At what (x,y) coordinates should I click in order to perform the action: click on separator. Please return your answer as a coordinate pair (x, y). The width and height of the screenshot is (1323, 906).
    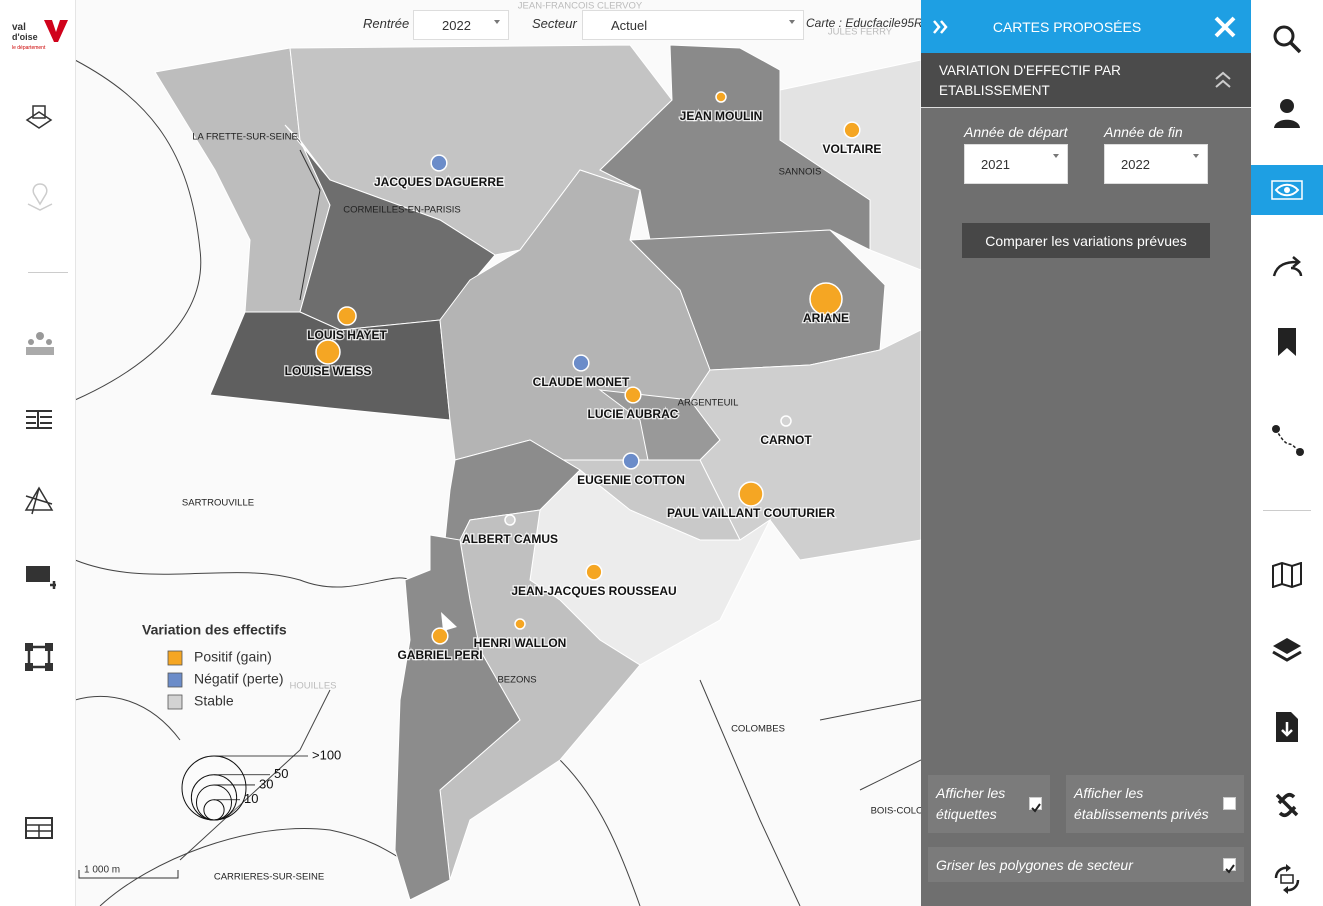
    Looking at the image, I should click on (1287, 510).